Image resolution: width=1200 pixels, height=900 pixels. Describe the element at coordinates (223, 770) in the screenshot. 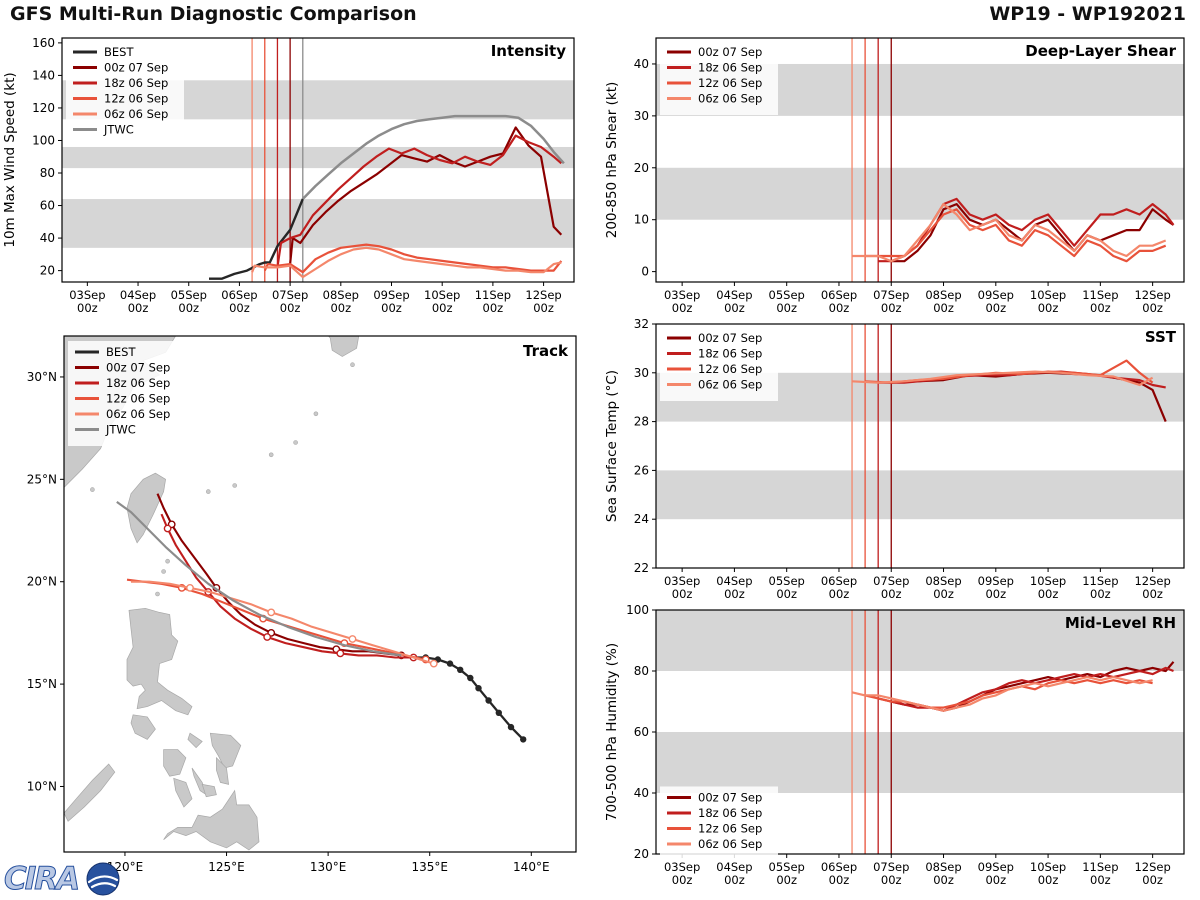

I see `land-leyte` at that location.